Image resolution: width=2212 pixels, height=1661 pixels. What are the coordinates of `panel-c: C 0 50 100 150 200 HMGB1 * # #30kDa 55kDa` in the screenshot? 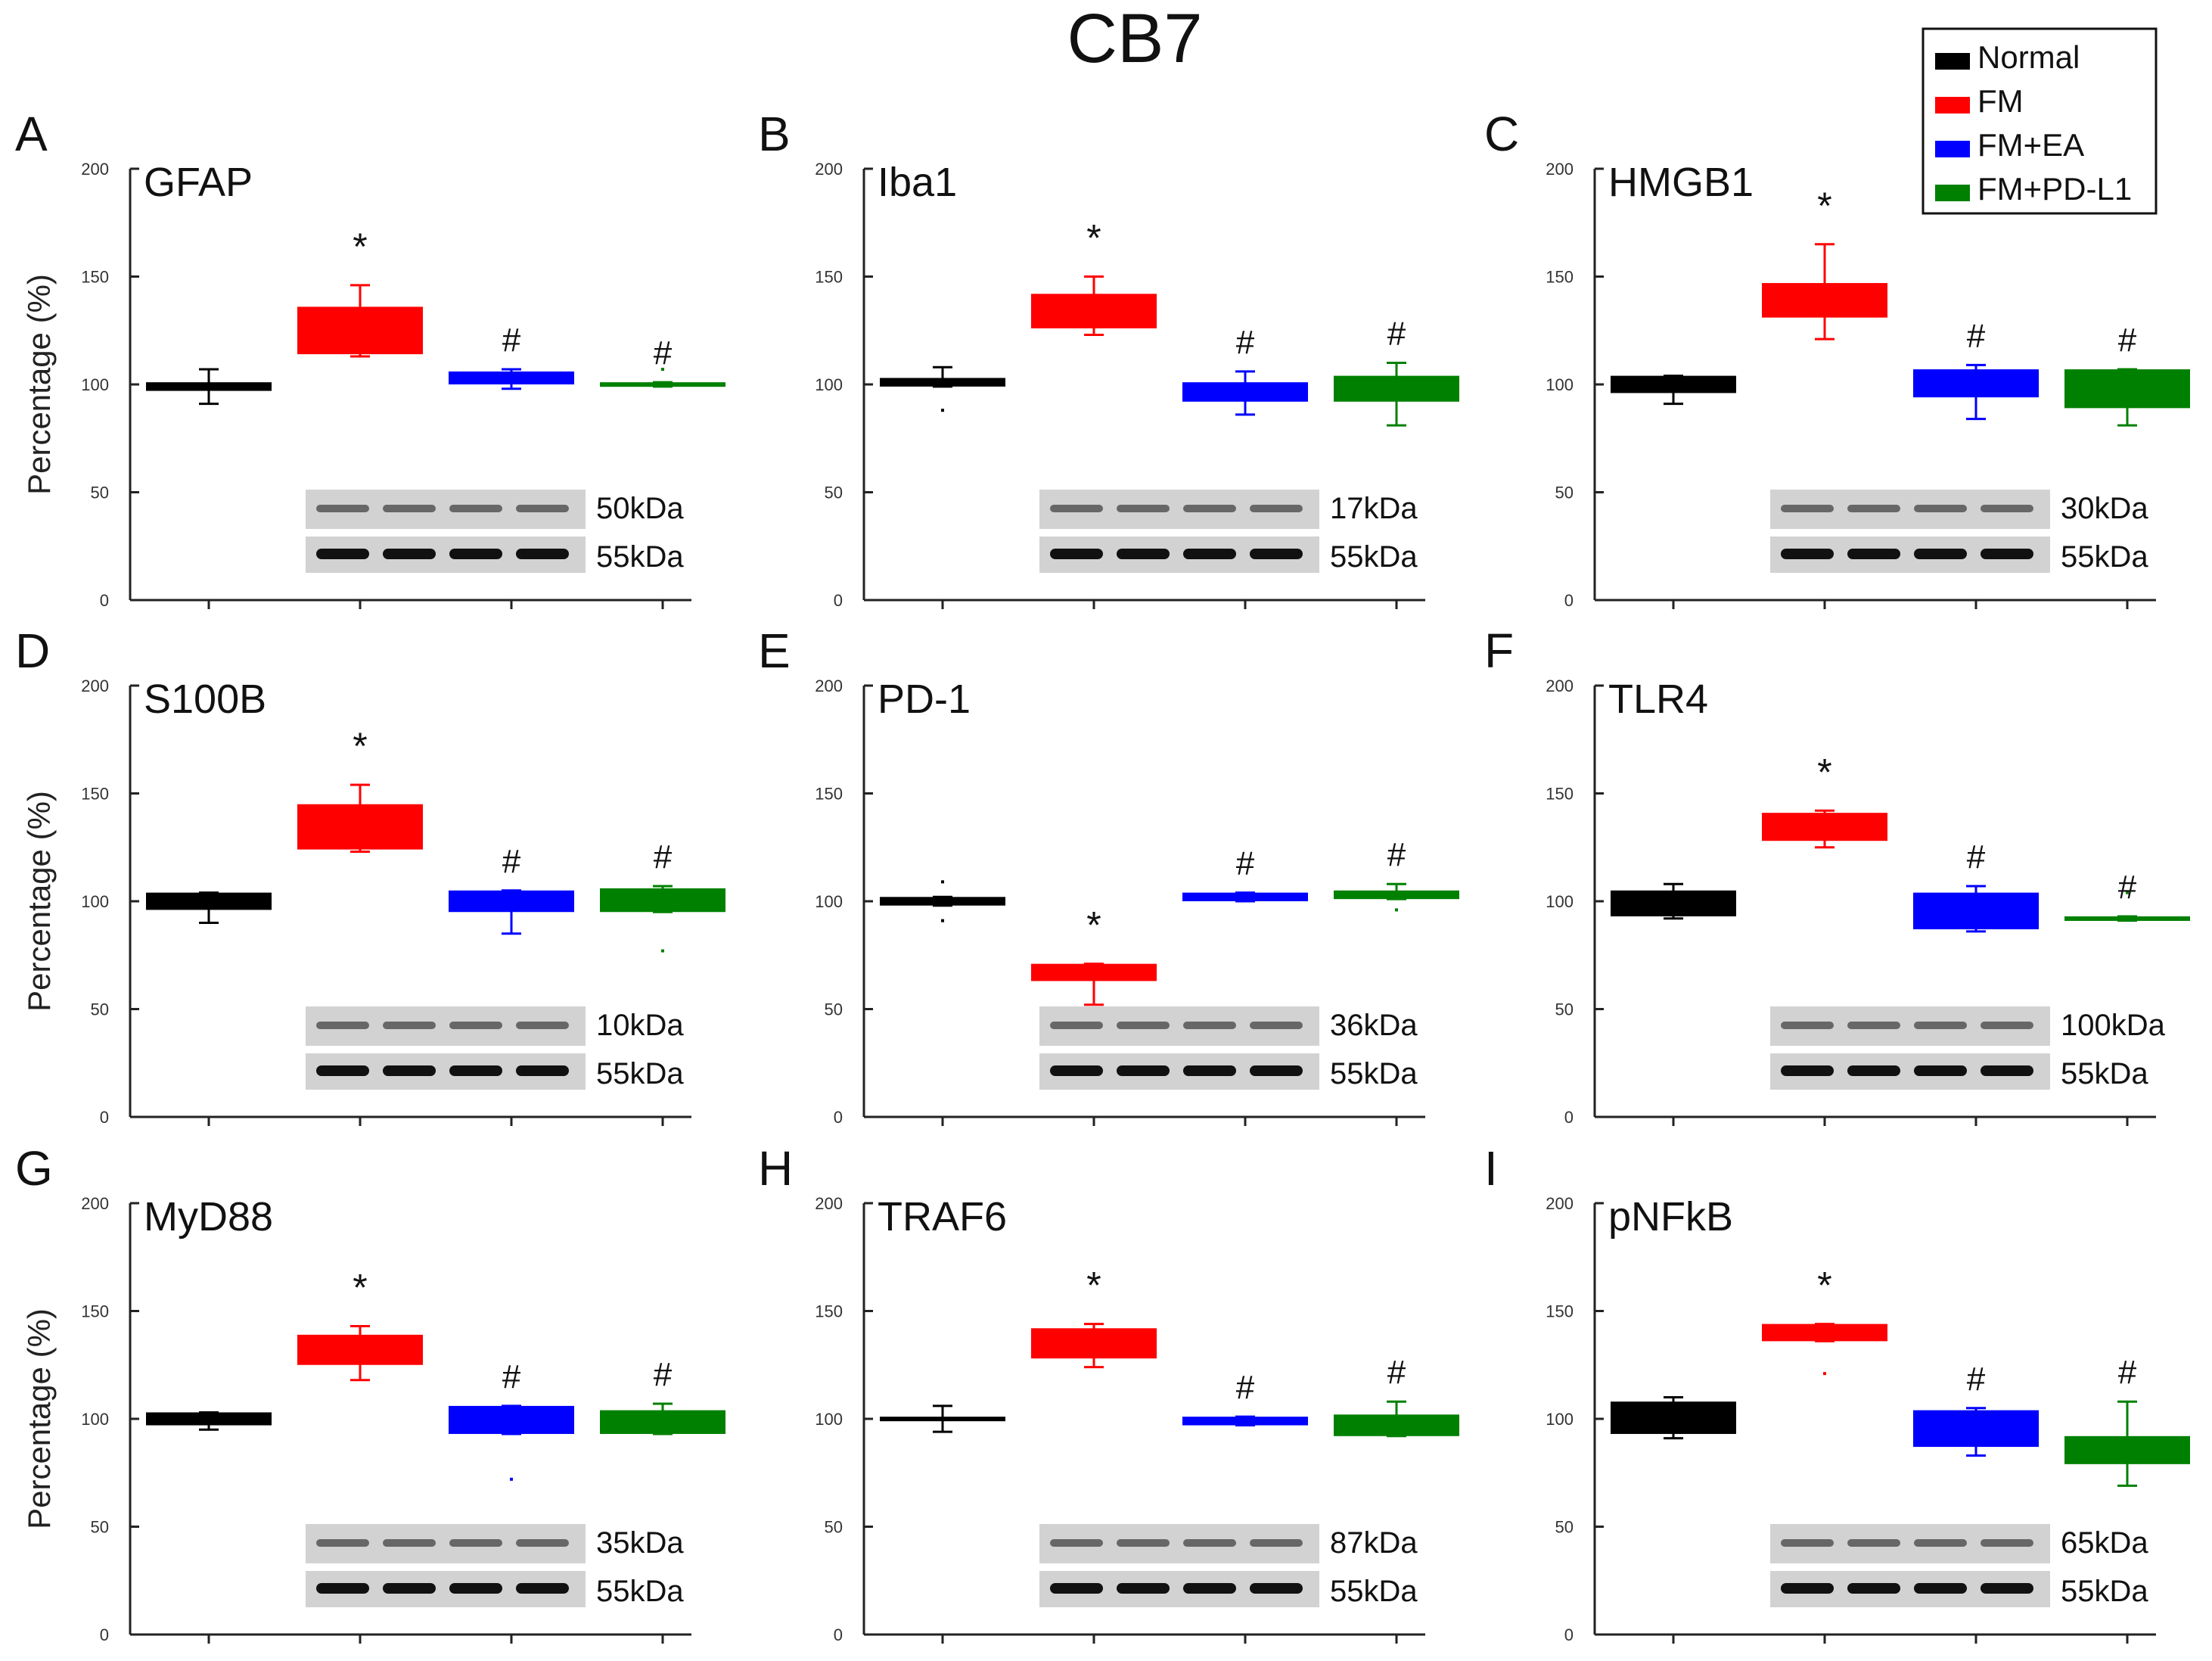 It's located at (1837, 358).